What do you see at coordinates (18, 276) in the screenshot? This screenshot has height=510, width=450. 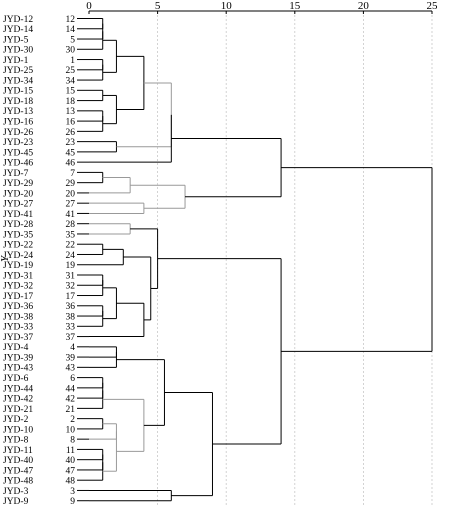 I see `leaf-name: JYD-31` at bounding box center [18, 276].